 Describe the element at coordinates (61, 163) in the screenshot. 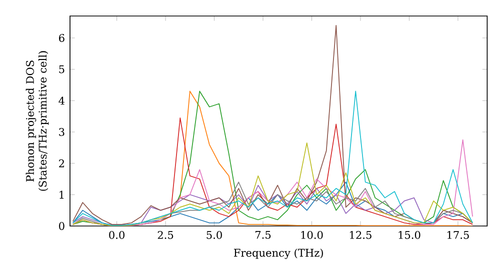

I see `y-tick-label: 2` at that location.